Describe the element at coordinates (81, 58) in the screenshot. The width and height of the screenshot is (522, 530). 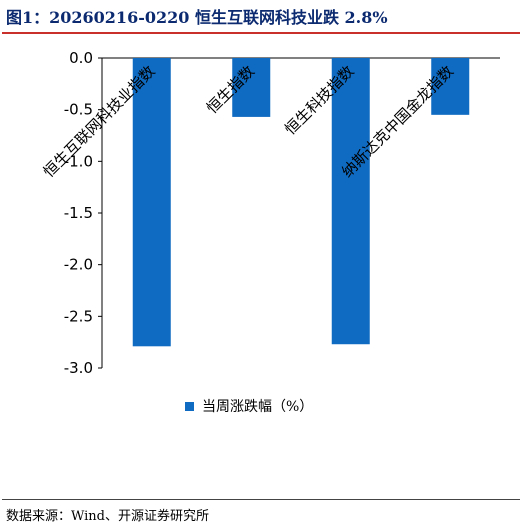
I see `y-tick-label: 0.0` at that location.